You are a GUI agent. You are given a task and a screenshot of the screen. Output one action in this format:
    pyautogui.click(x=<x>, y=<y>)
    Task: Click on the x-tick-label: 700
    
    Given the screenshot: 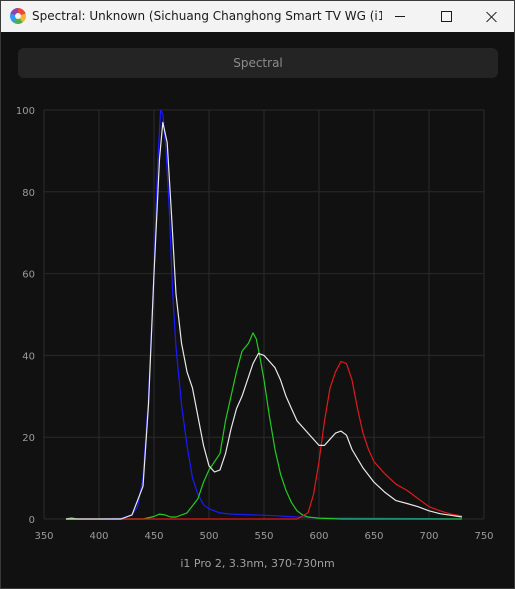 What is the action you would take?
    pyautogui.click(x=428, y=536)
    